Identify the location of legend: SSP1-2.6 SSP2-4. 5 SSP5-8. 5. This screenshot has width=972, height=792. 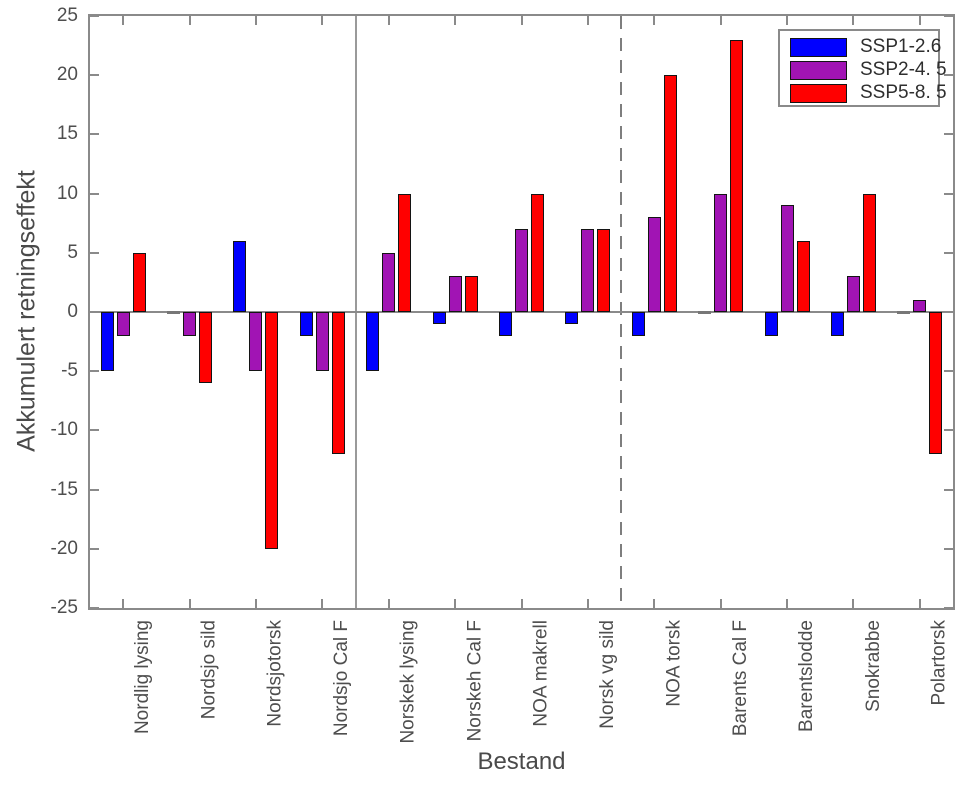
(862, 68).